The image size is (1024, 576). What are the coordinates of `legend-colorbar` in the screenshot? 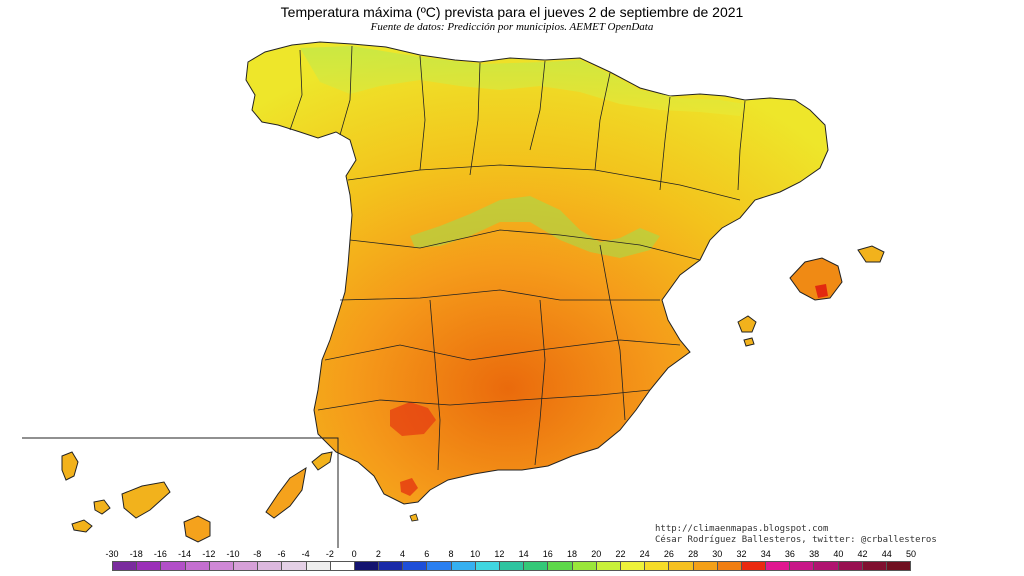 It's located at (511, 566).